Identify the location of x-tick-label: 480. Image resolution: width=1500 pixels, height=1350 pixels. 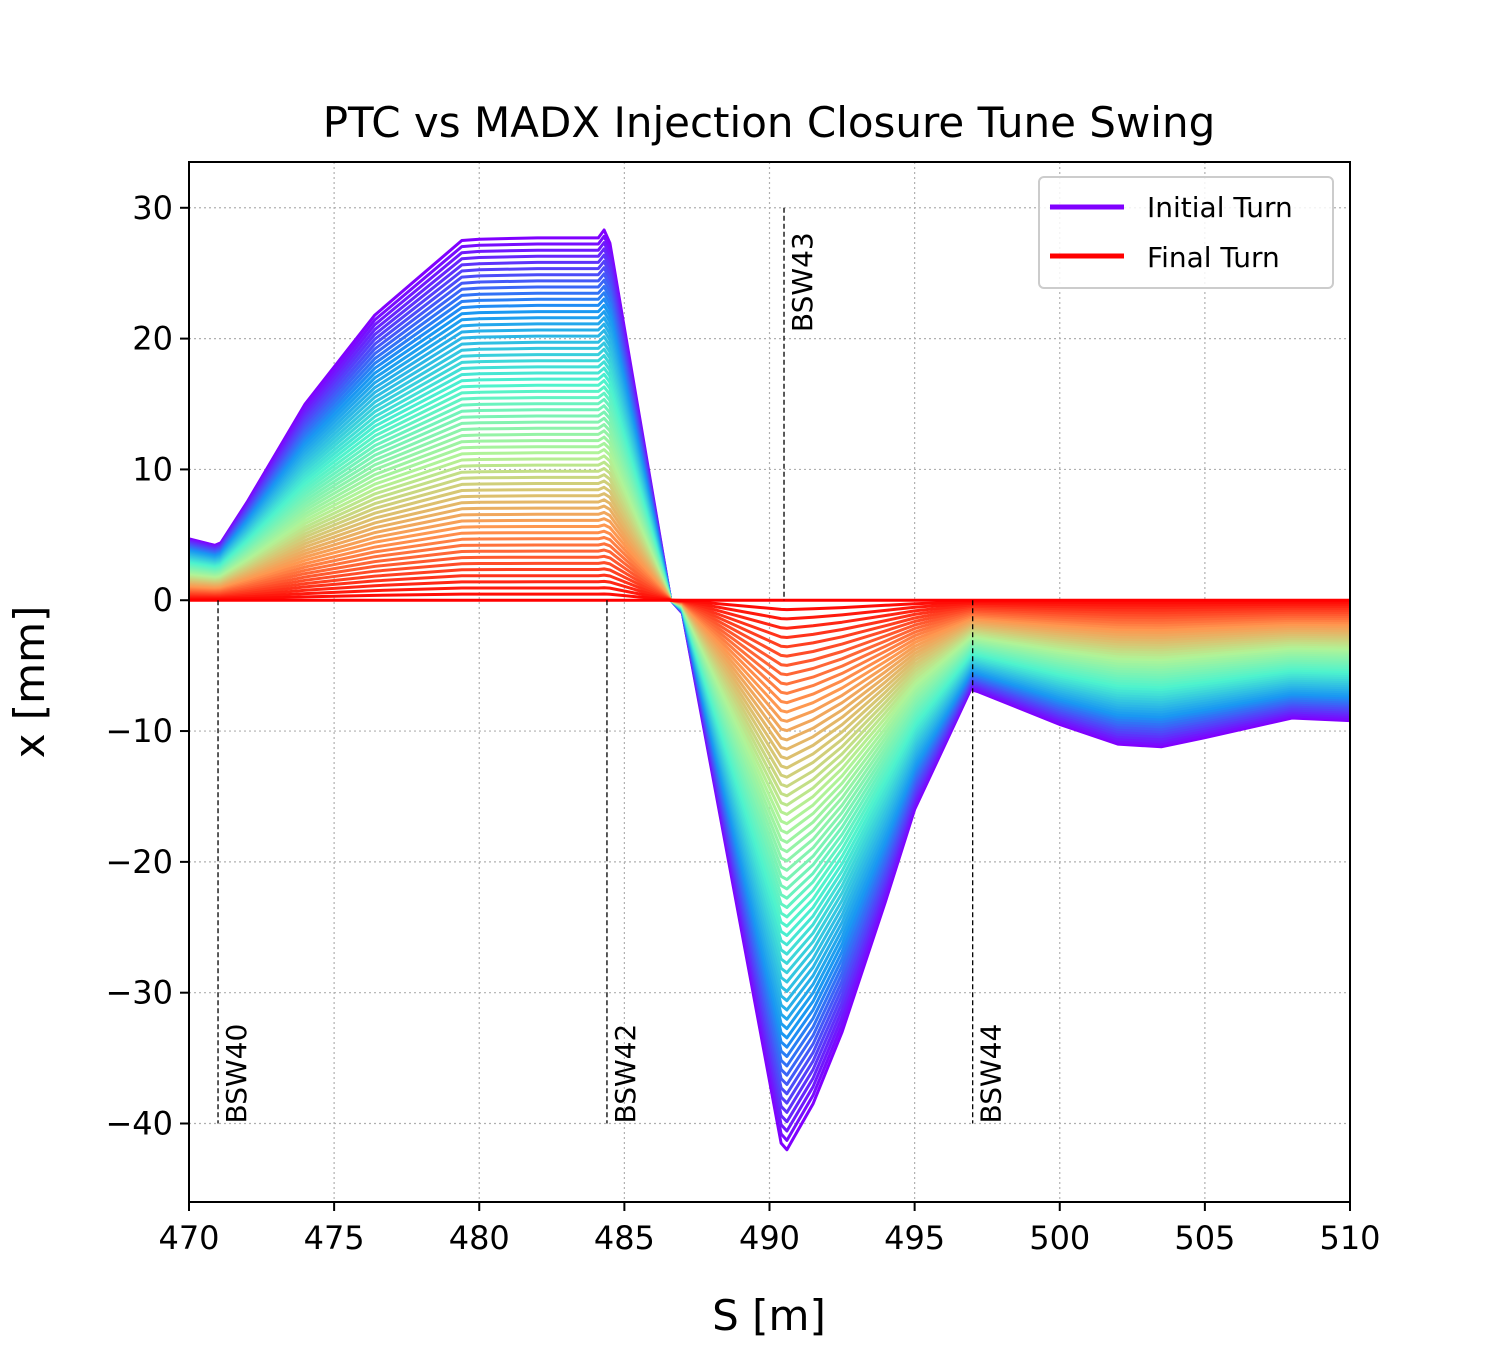
(479, 1238).